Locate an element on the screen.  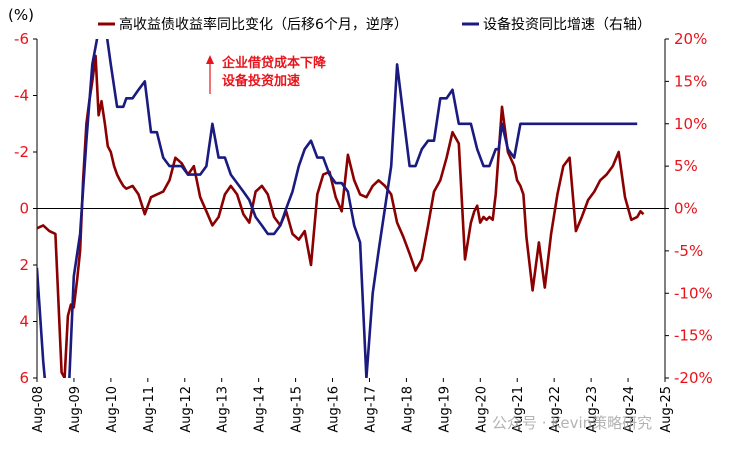
x-tick-label: Aug-23 is located at coordinates (592, 409).